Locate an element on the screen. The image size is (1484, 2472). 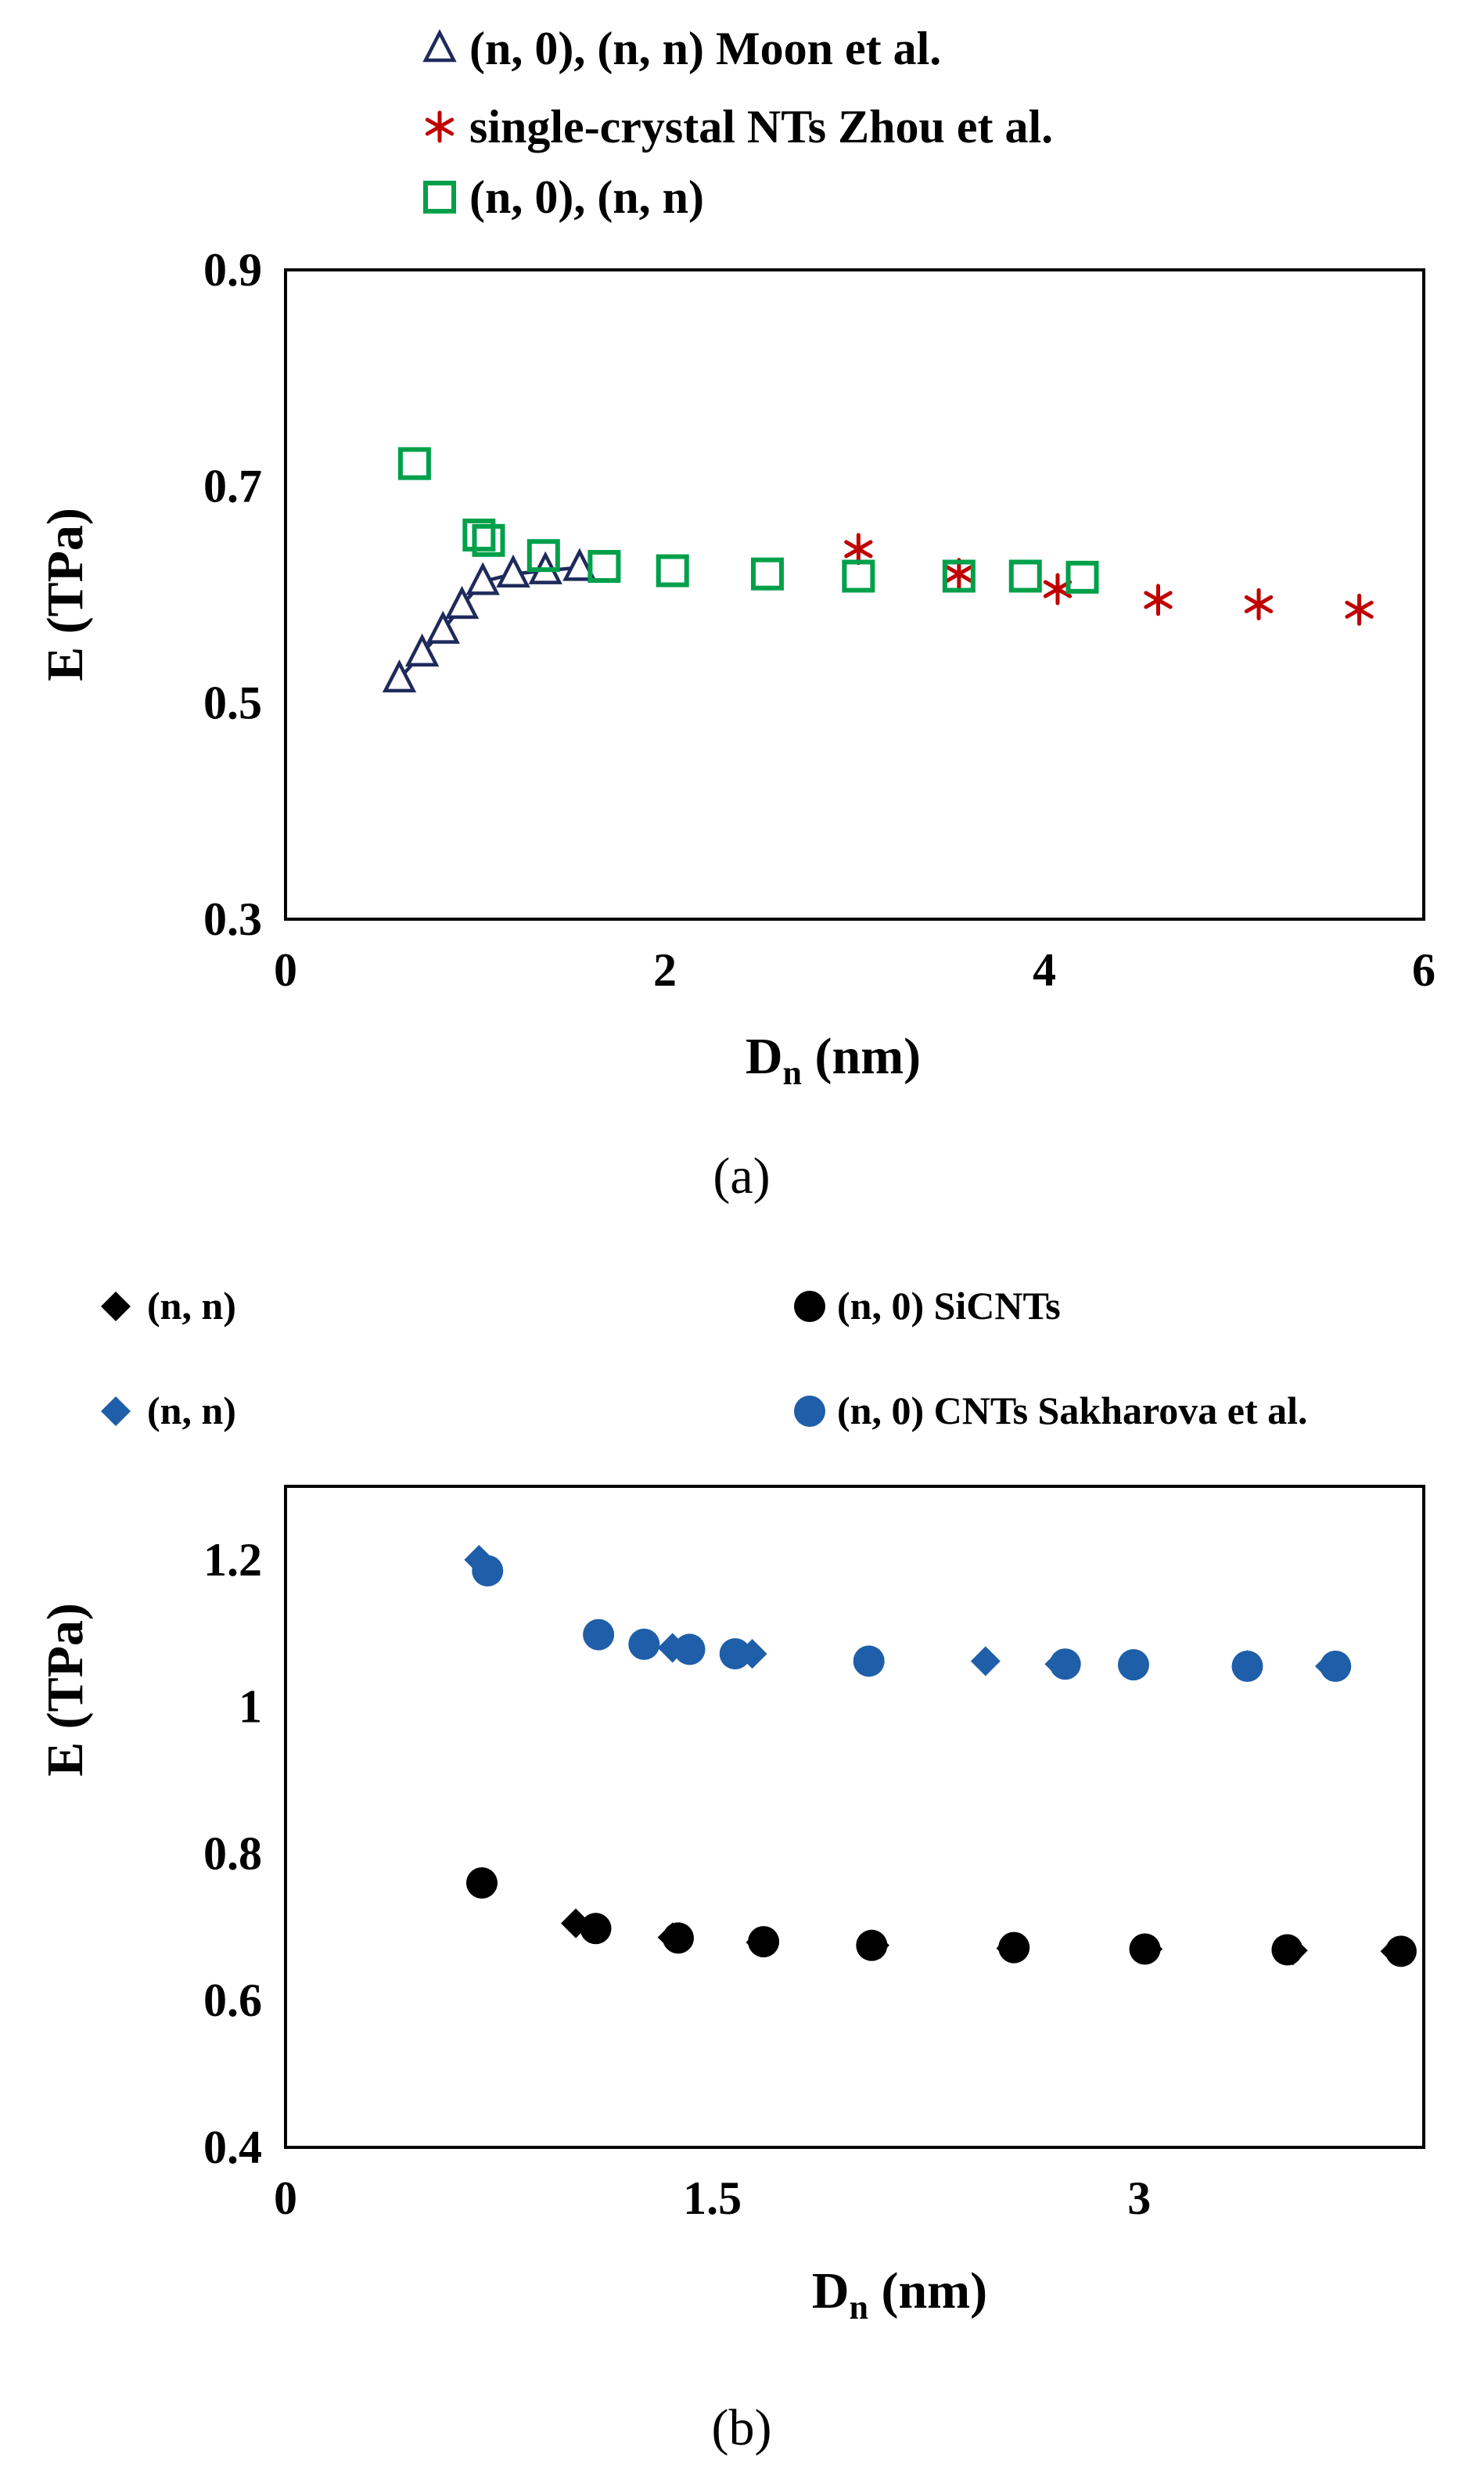
legend-label-blue-diamond: (n, n) is located at coordinates (191, 1410).